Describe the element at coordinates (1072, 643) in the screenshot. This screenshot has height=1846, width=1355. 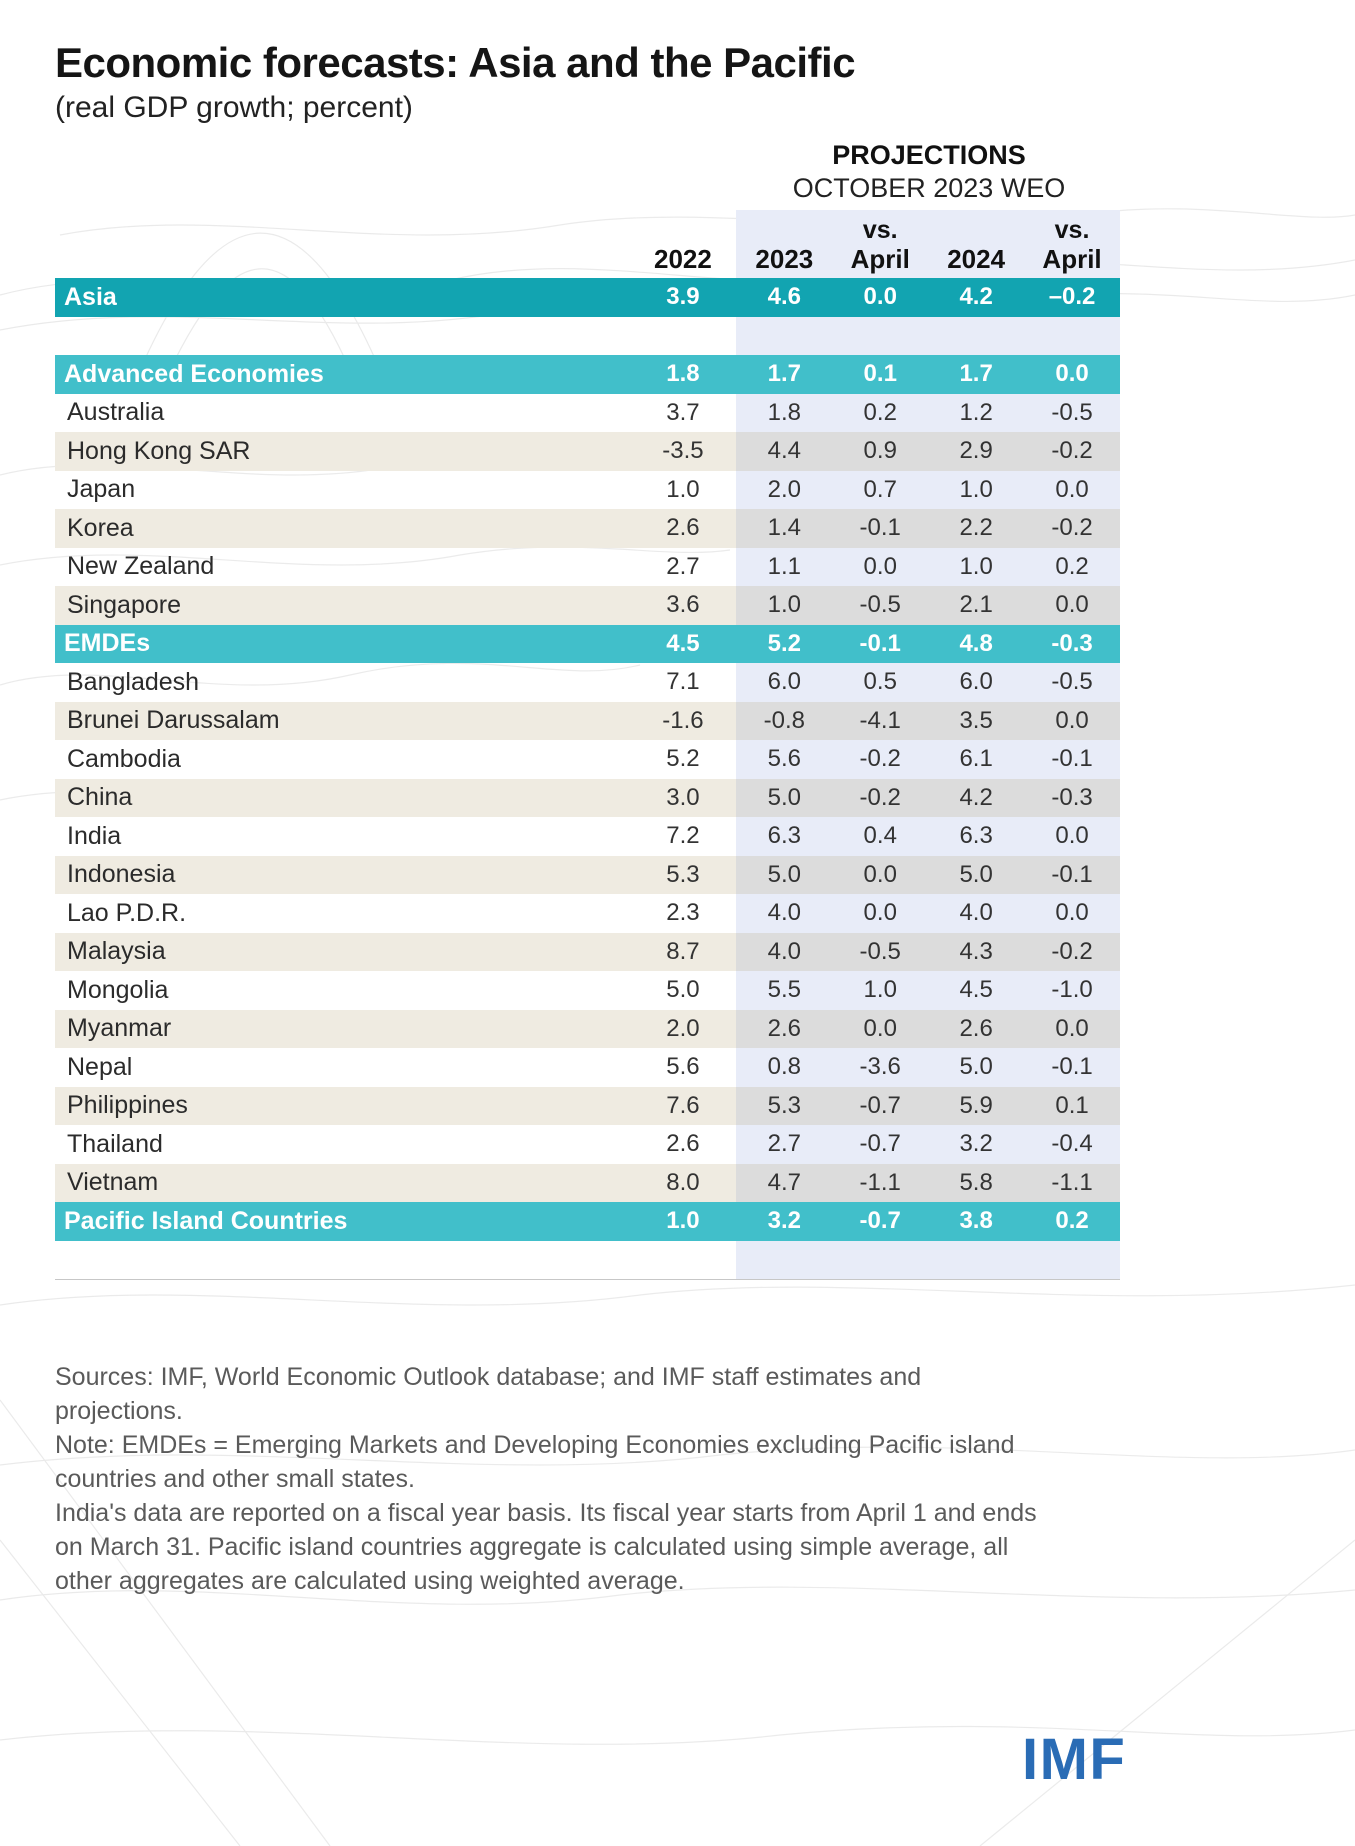
I see `cell-vs-april-2024: -0.3` at that location.